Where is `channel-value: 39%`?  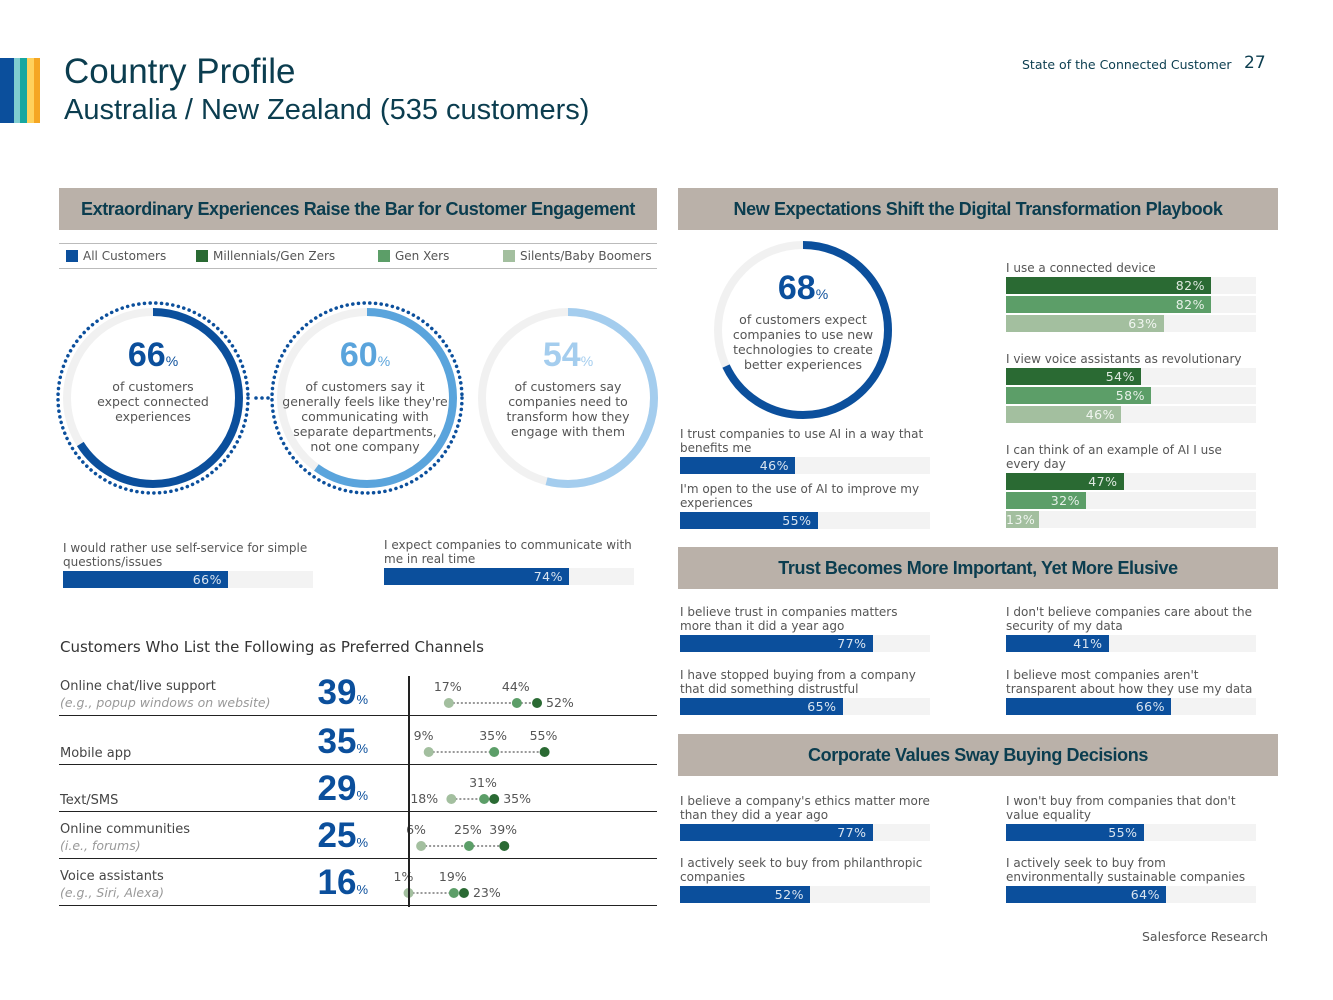 channel-value: 39% is located at coordinates (343, 692).